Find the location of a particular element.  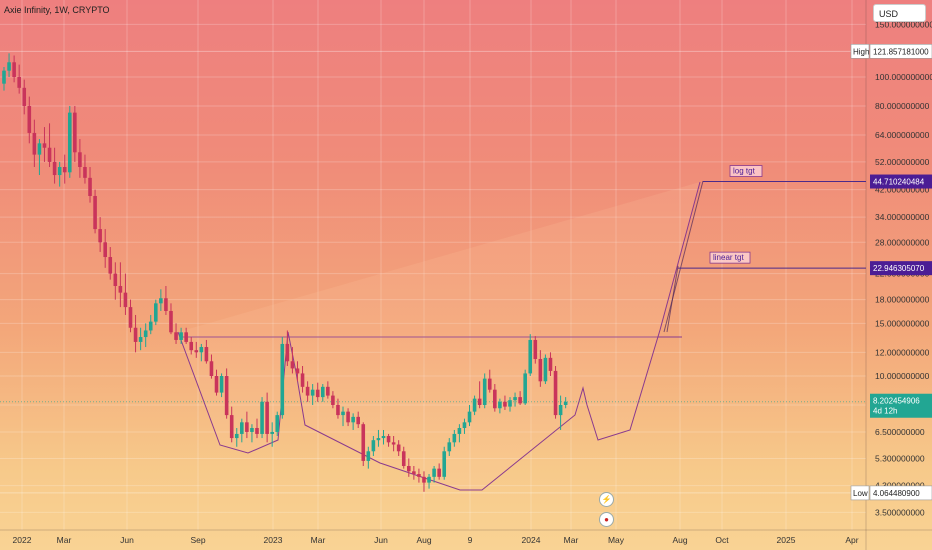

marker-label-box is located at coordinates (860, 51).